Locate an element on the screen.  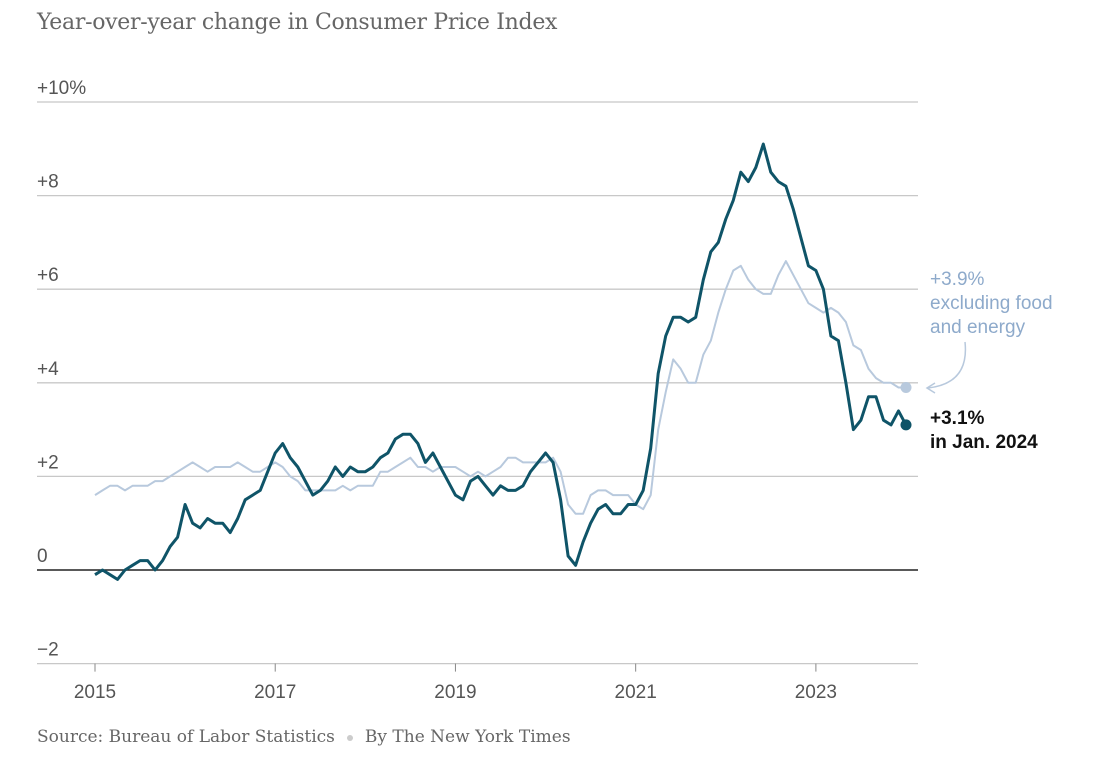
y-tick-label: +8 is located at coordinates (48, 182).